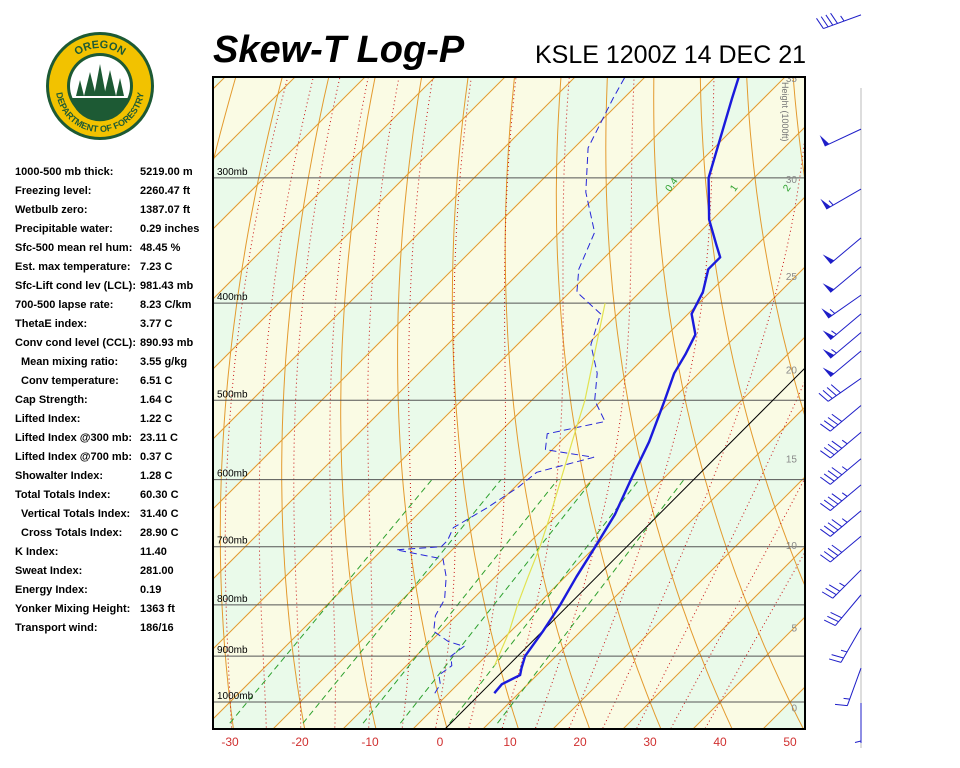 This screenshot has width=960, height=768. I want to click on height-tick-label: 0, so click(794, 709).